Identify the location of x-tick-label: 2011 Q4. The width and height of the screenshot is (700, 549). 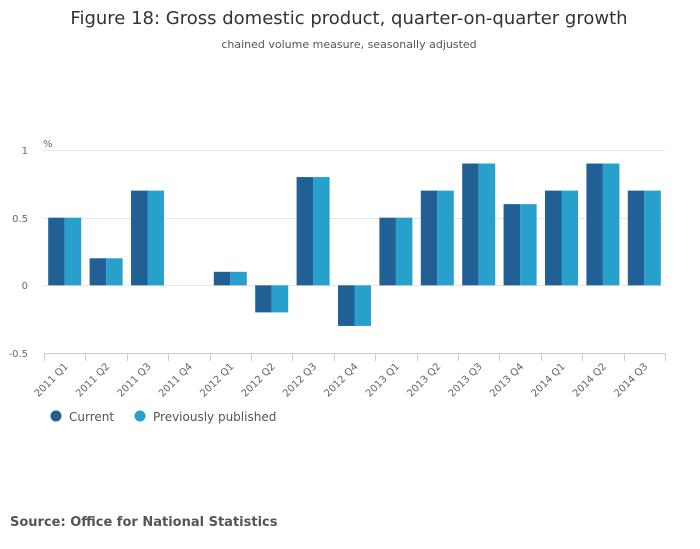
(176, 380).